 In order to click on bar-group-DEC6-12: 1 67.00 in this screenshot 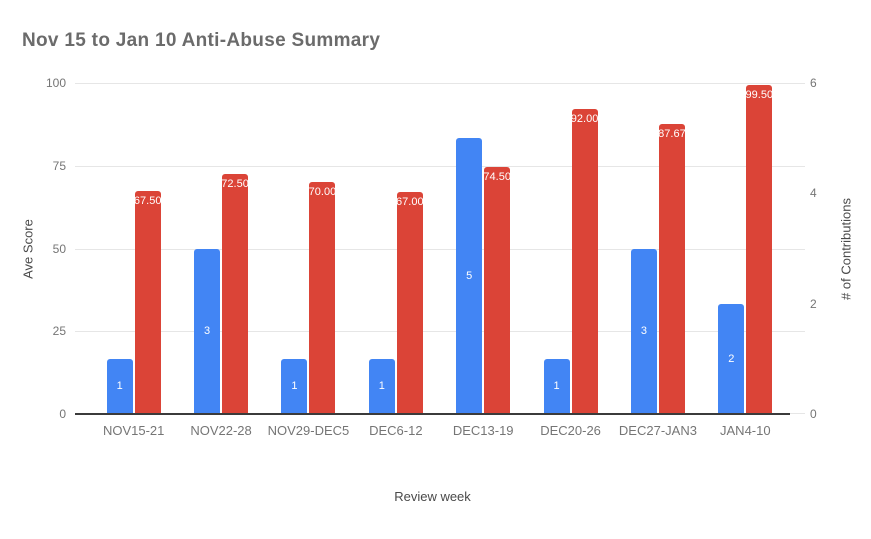, I will do `click(395, 248)`.